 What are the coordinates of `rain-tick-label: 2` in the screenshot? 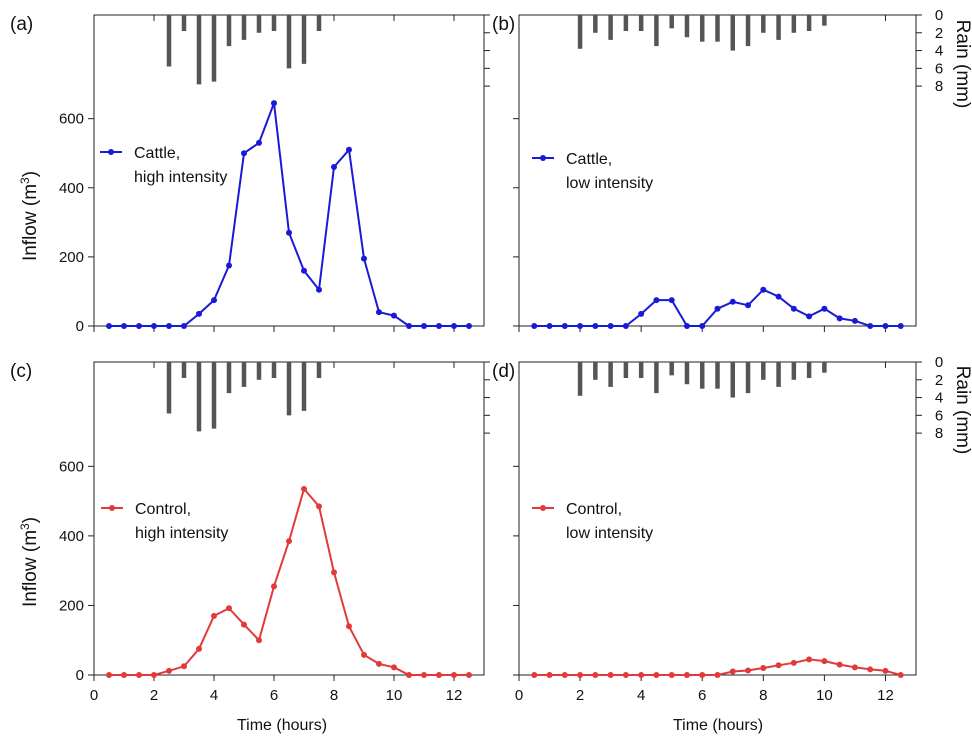 It's located at (939, 380).